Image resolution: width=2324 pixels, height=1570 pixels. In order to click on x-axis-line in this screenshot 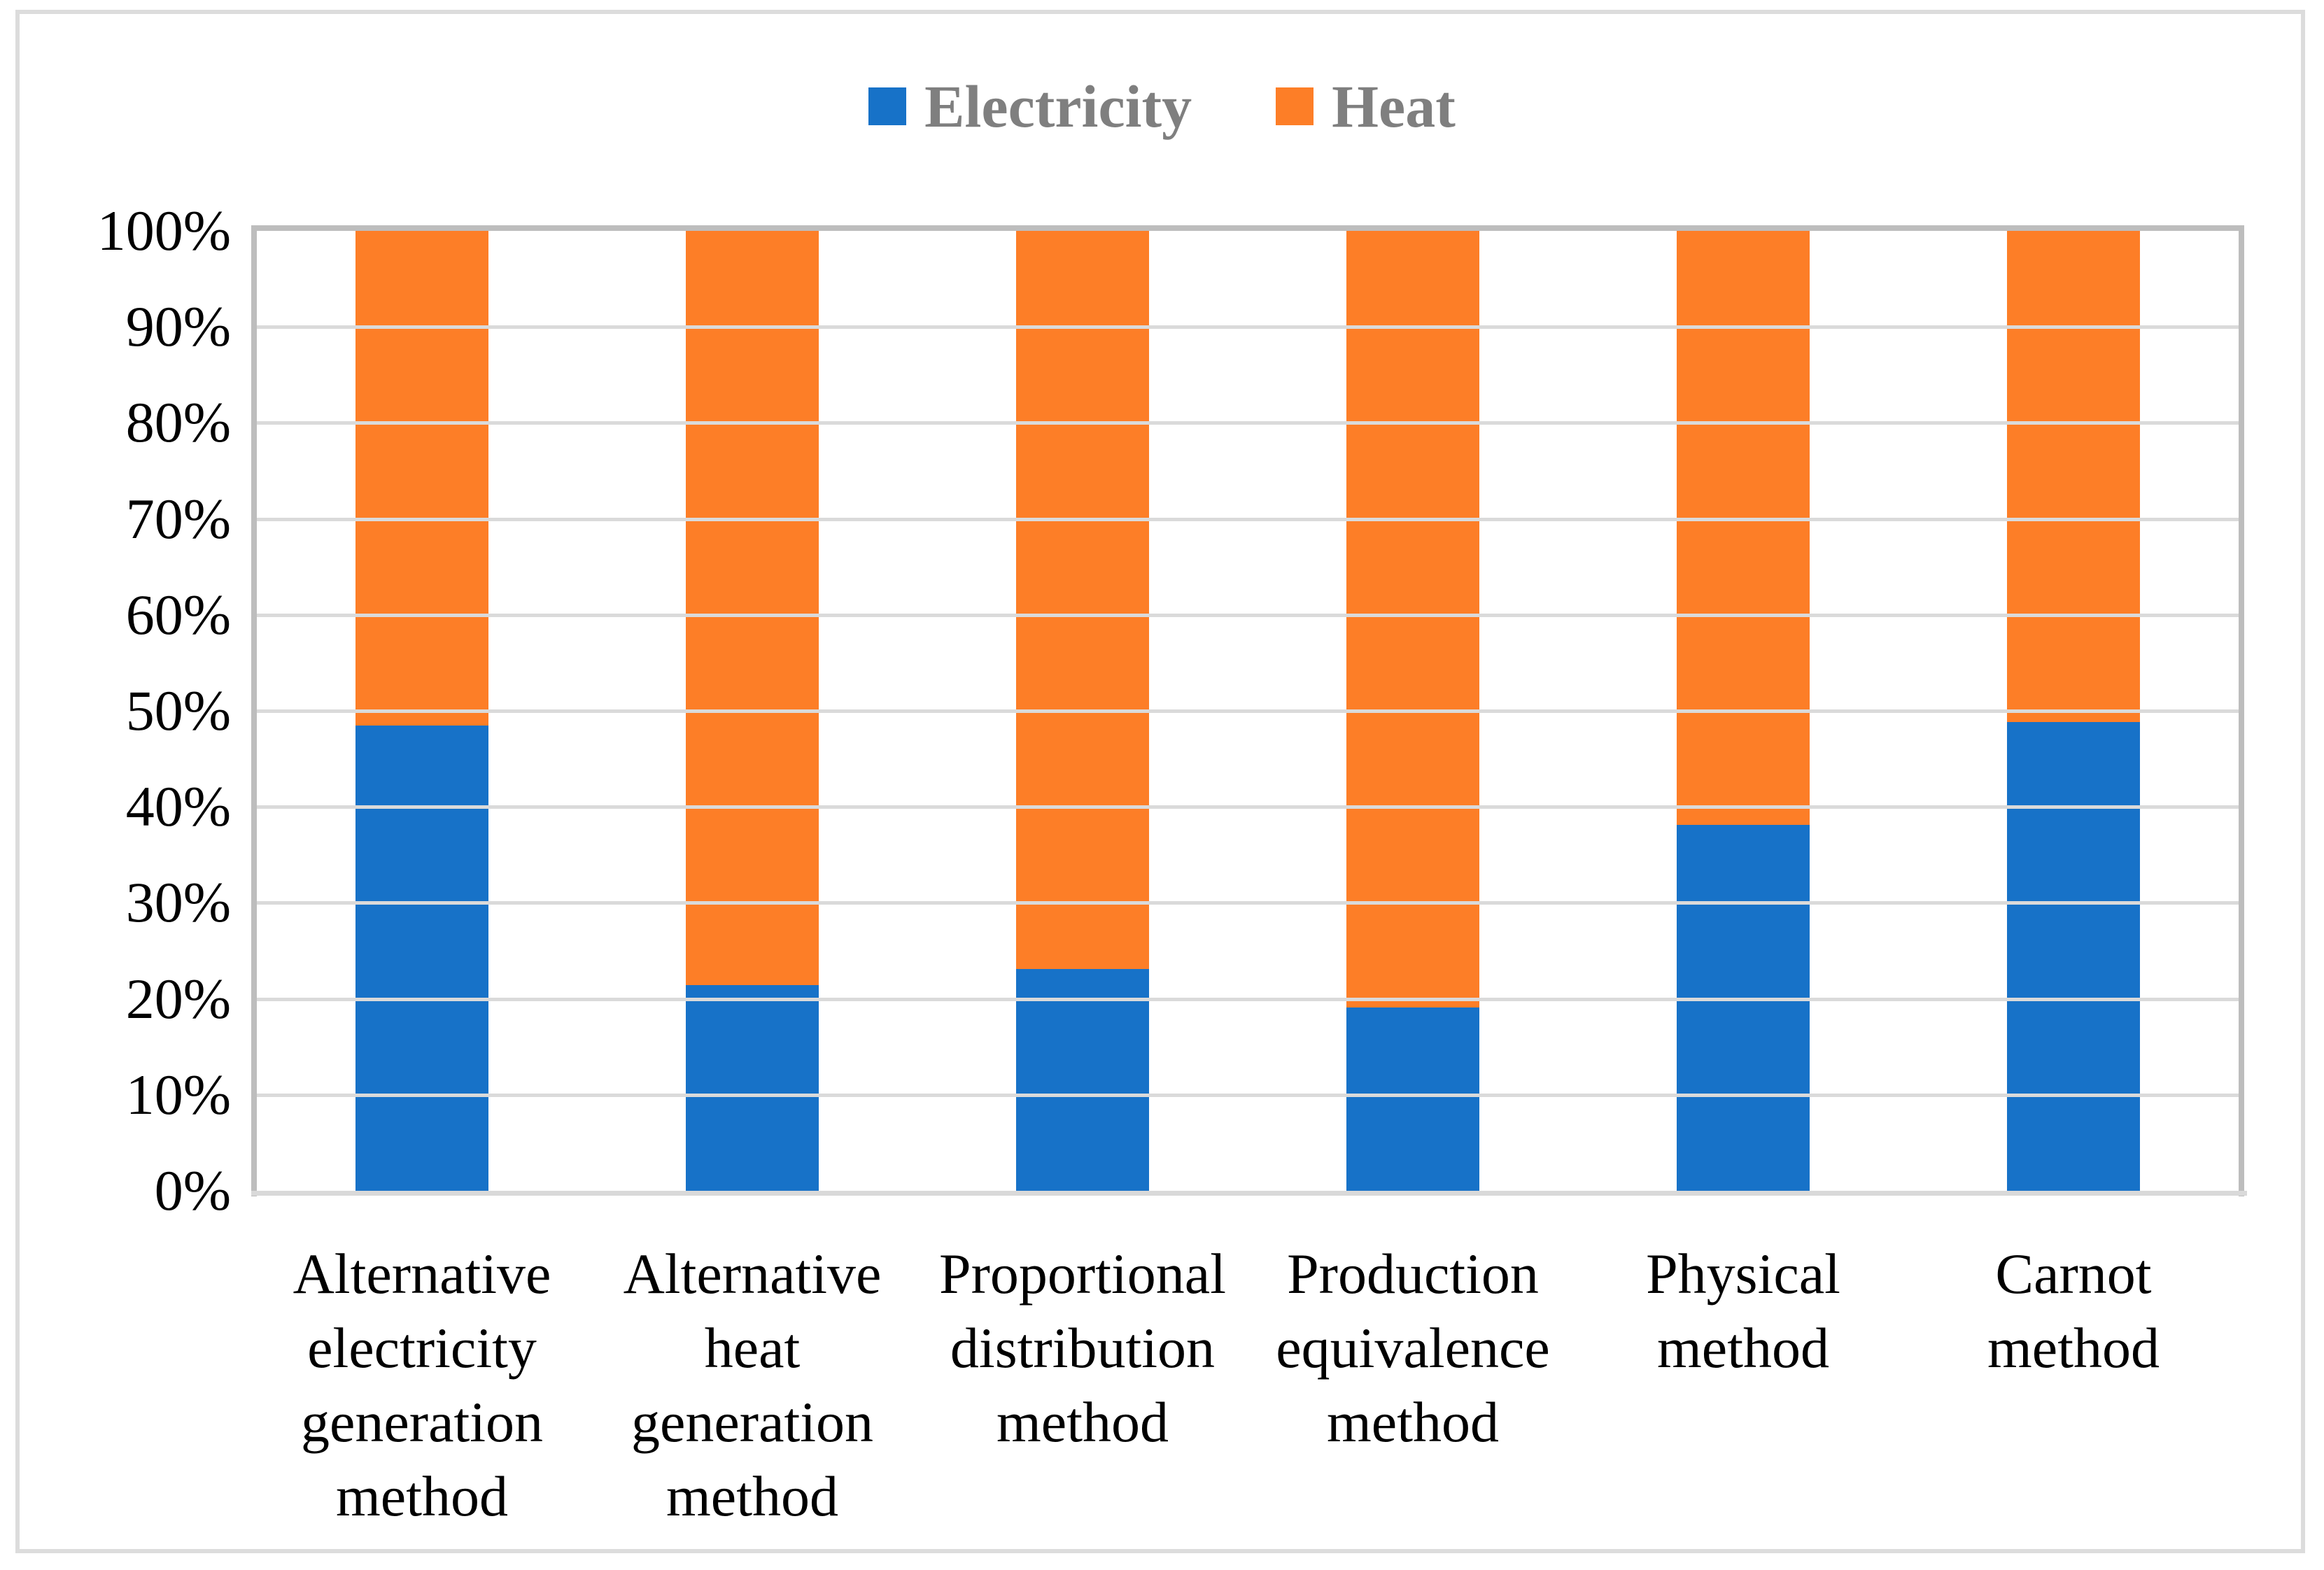, I will do `click(1249, 1193)`.